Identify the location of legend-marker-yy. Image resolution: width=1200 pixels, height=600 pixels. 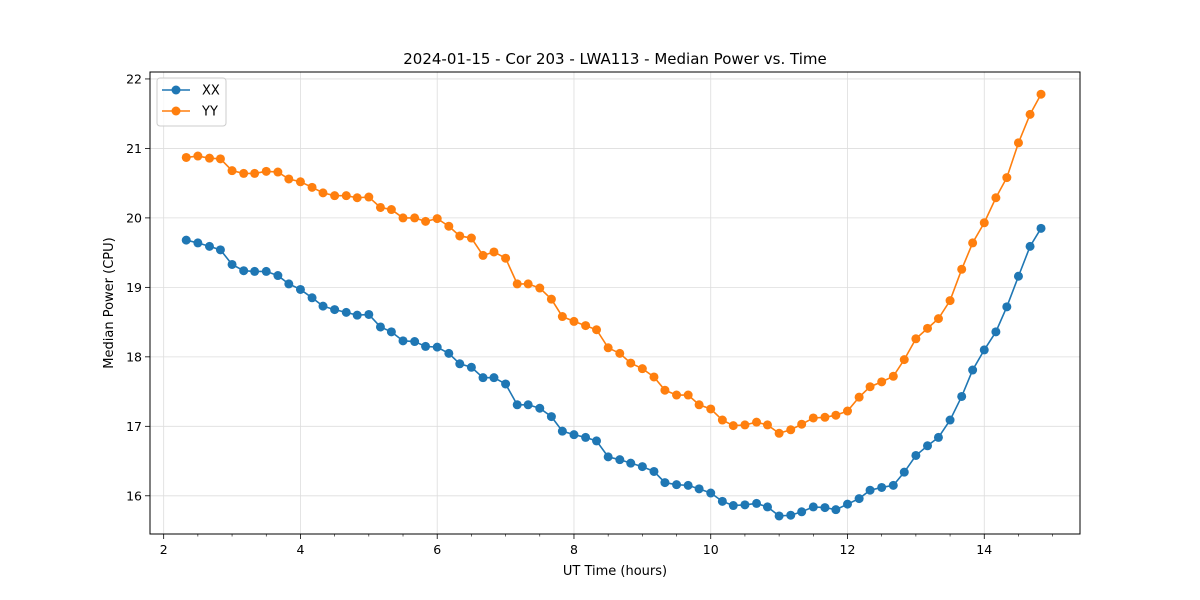
(176, 111).